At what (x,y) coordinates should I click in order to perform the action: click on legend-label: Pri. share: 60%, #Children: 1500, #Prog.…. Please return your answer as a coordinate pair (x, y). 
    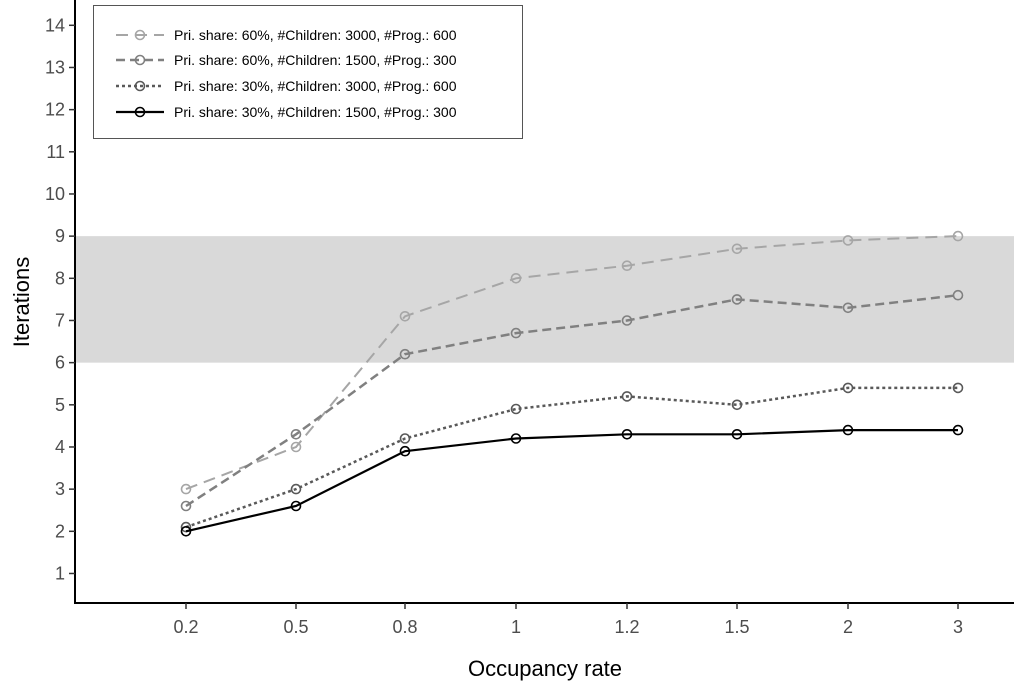
    Looking at the image, I should click on (315, 60).